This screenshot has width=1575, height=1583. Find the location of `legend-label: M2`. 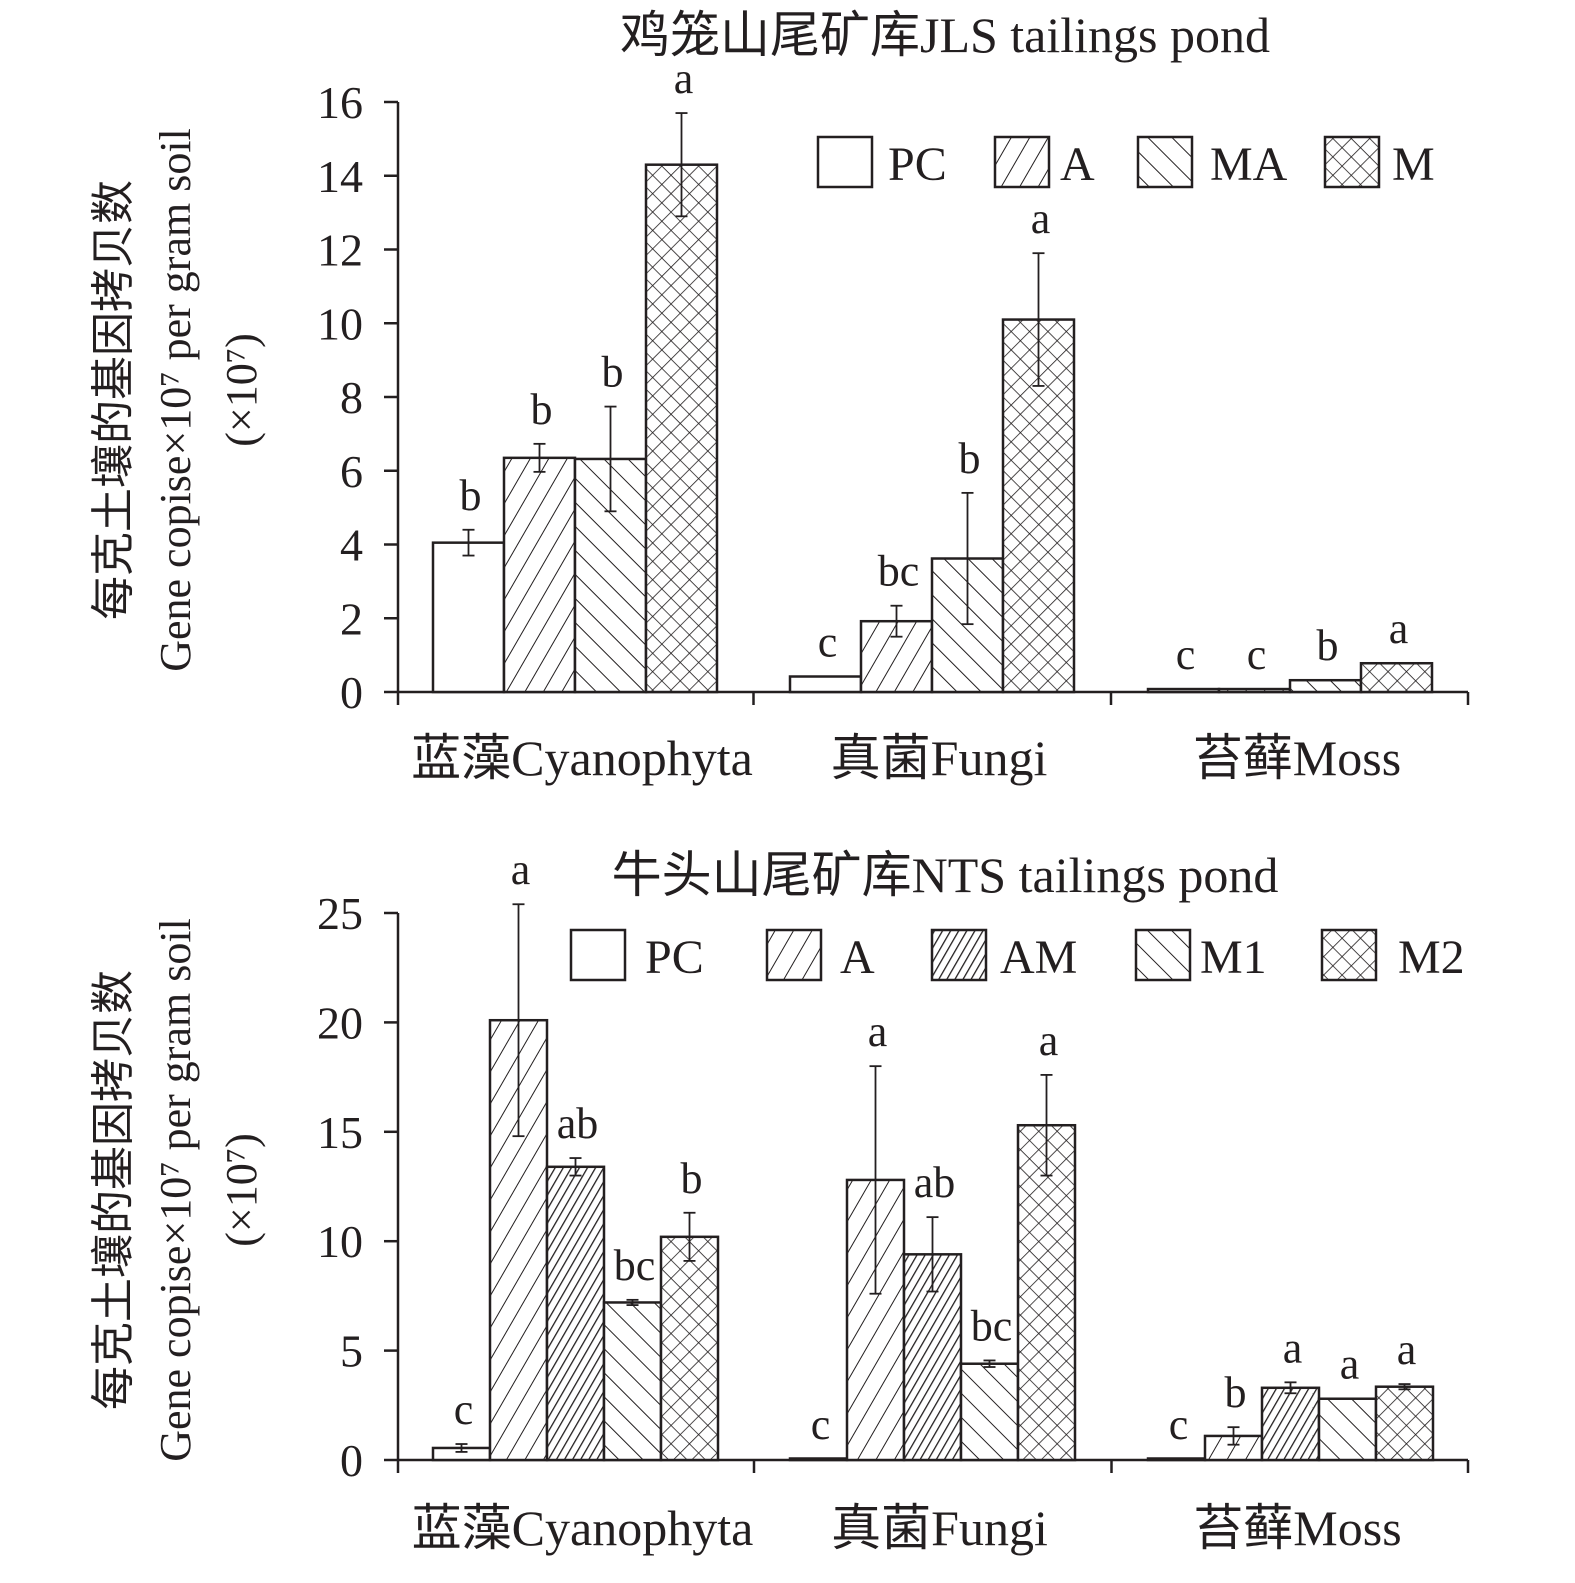

legend-label: M2 is located at coordinates (1431, 957).